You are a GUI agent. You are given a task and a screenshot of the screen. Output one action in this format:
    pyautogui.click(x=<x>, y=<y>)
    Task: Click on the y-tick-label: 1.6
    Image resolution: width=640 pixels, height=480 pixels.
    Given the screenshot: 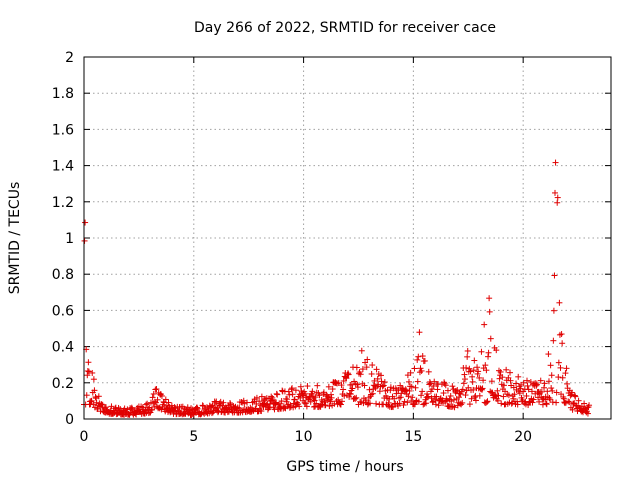 What is the action you would take?
    pyautogui.click(x=63, y=130)
    